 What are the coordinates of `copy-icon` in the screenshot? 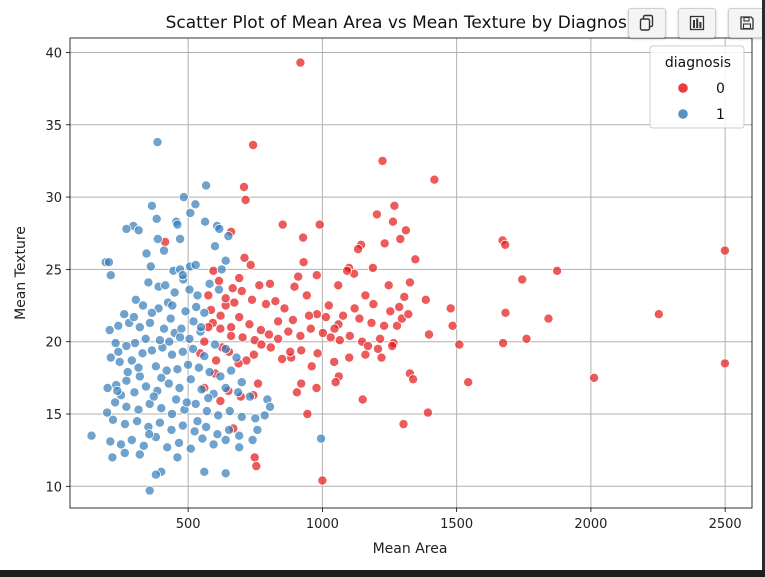 It's located at (646, 22).